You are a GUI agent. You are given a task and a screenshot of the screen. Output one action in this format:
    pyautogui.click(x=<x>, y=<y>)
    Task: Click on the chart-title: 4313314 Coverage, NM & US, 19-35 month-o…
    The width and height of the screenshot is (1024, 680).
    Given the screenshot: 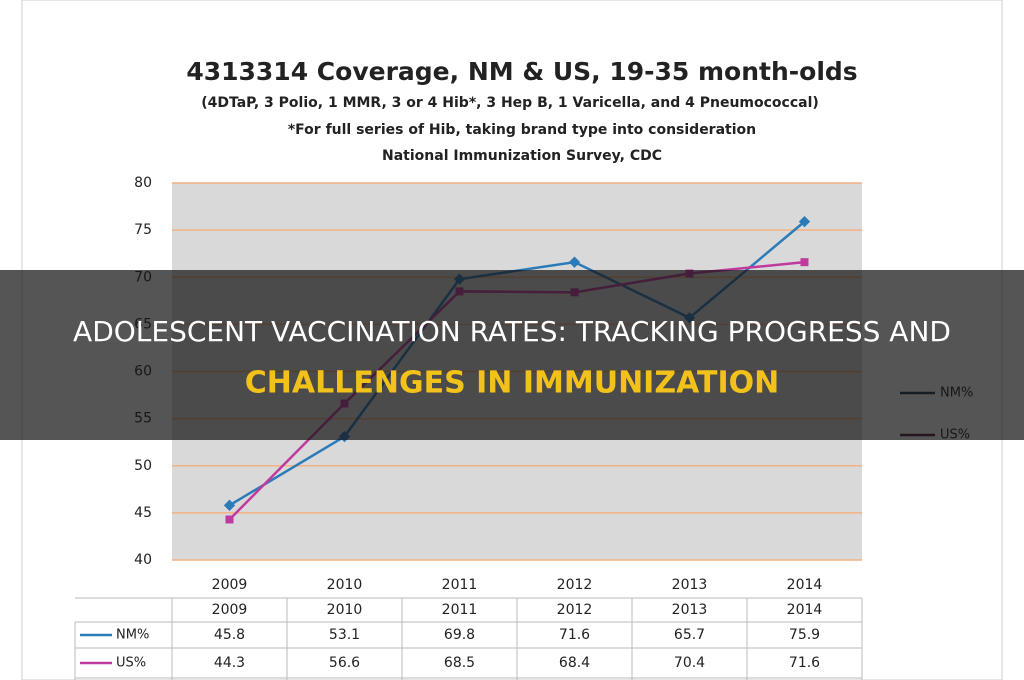 What is the action you would take?
    pyautogui.click(x=521, y=71)
    